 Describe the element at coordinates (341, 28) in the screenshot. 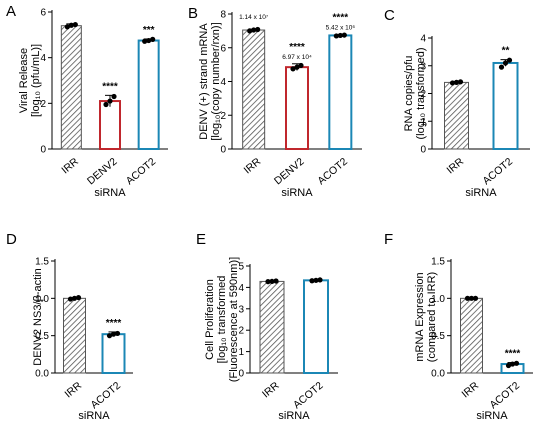

I see `value-annotation: 5.42 x 10⁶` at that location.